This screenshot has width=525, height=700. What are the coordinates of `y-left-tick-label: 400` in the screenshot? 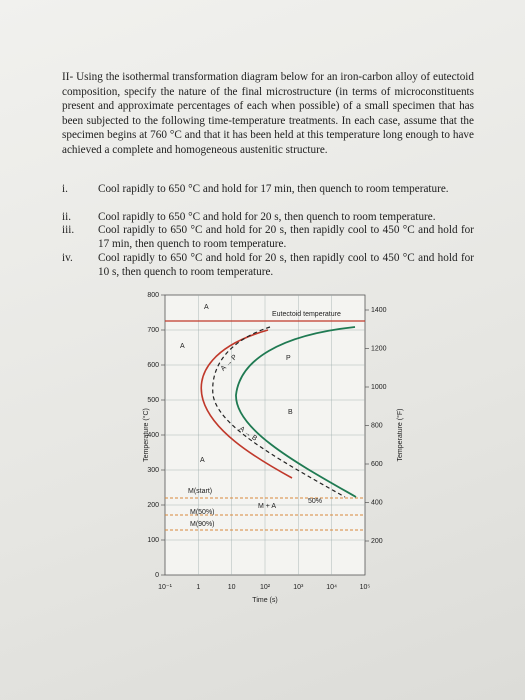 It's located at (153, 435).